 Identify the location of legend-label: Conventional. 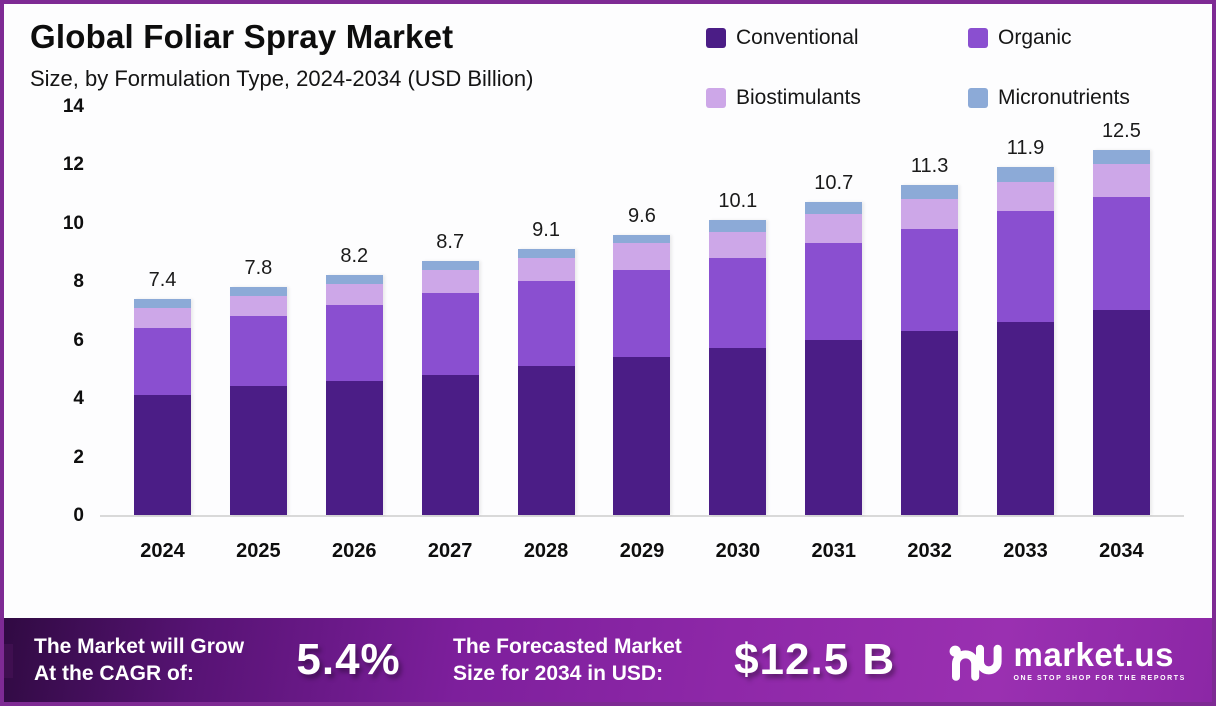
(797, 37).